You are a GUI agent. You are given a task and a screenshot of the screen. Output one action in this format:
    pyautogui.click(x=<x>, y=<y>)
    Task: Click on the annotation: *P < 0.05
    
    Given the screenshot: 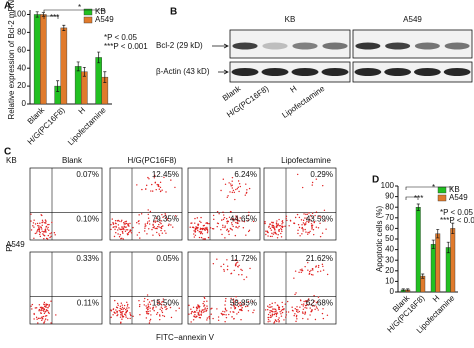 What is the action you would take?
    pyautogui.click(x=121, y=37)
    